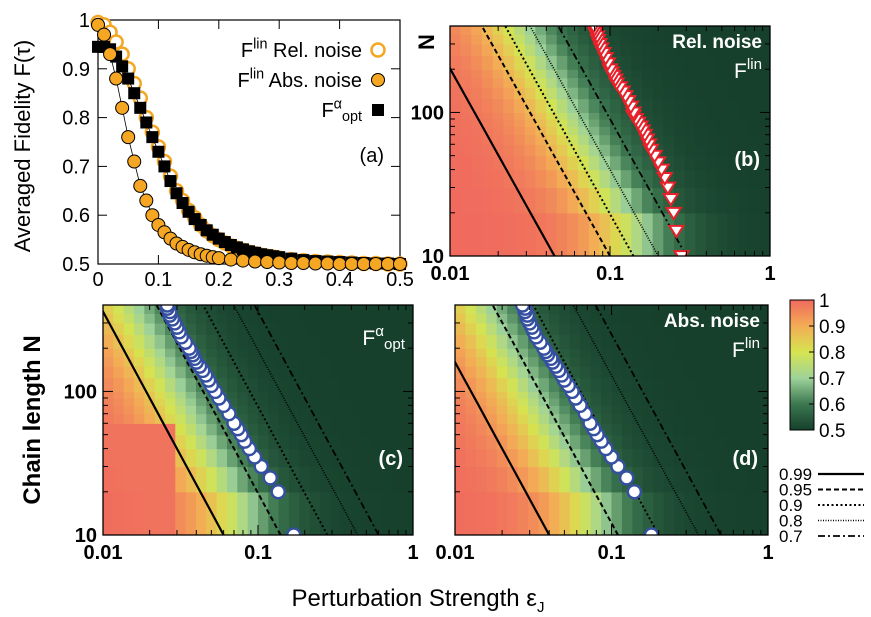 The width and height of the screenshot is (871, 617). I want to click on panel-a-legend-label-sup: lin, so click(257, 75).